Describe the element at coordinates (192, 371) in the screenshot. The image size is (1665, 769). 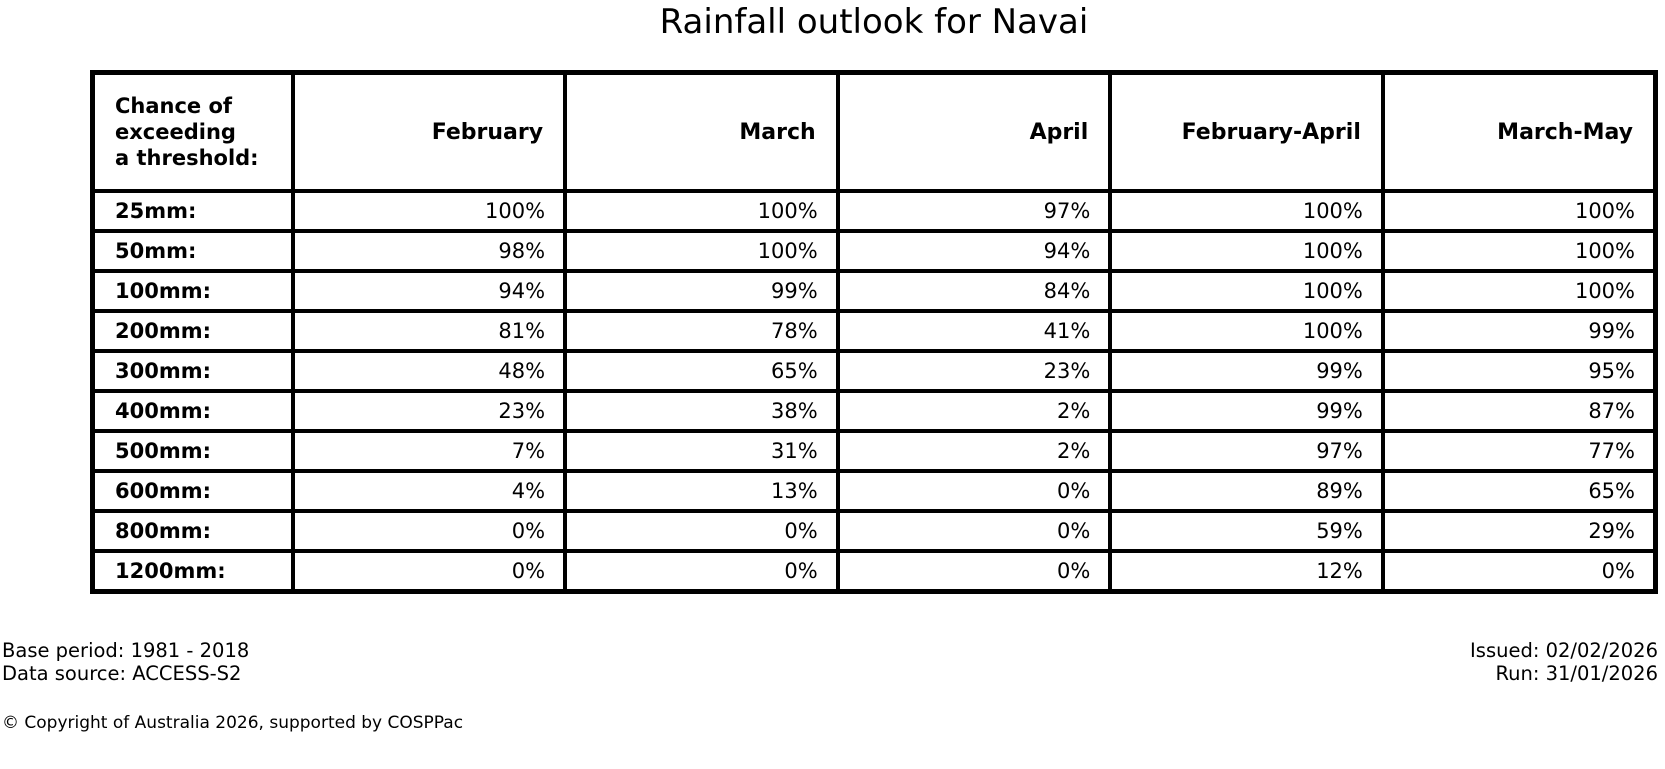
I see `row-label: 300mm:` at that location.